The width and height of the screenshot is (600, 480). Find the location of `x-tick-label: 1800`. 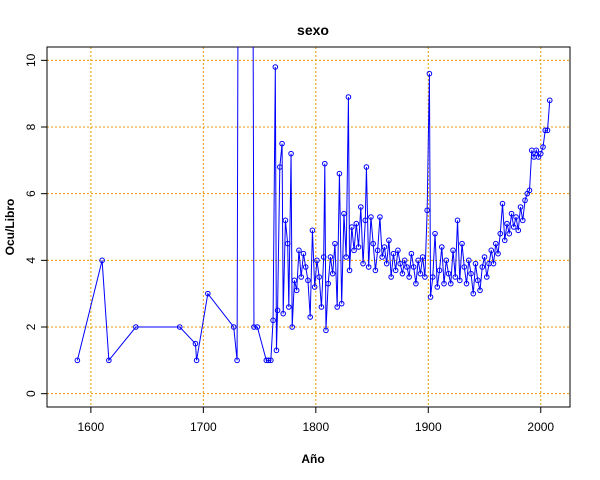

x-tick-label: 1800 is located at coordinates (315, 427).